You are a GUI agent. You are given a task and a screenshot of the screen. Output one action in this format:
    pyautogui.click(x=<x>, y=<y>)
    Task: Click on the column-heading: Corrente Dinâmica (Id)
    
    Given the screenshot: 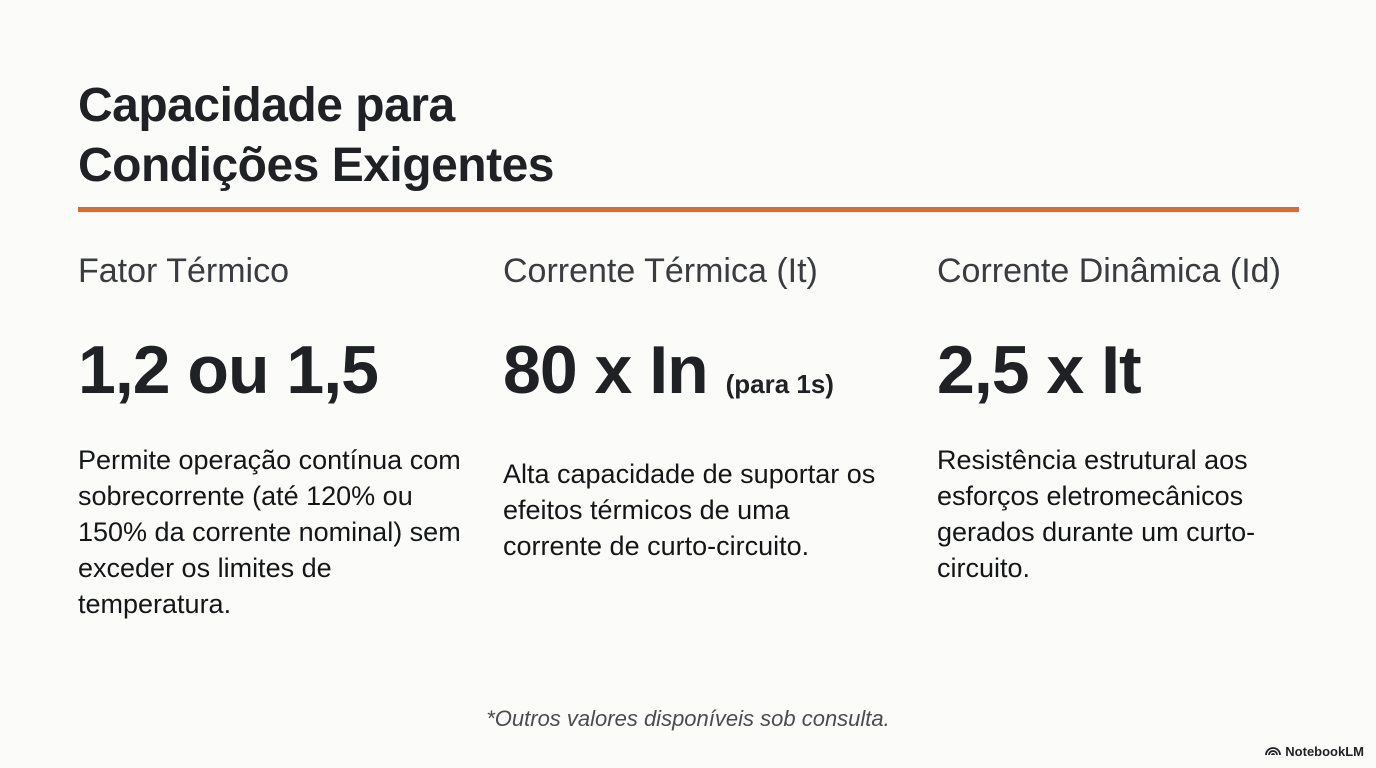 What is the action you would take?
    pyautogui.click(x=1109, y=271)
    